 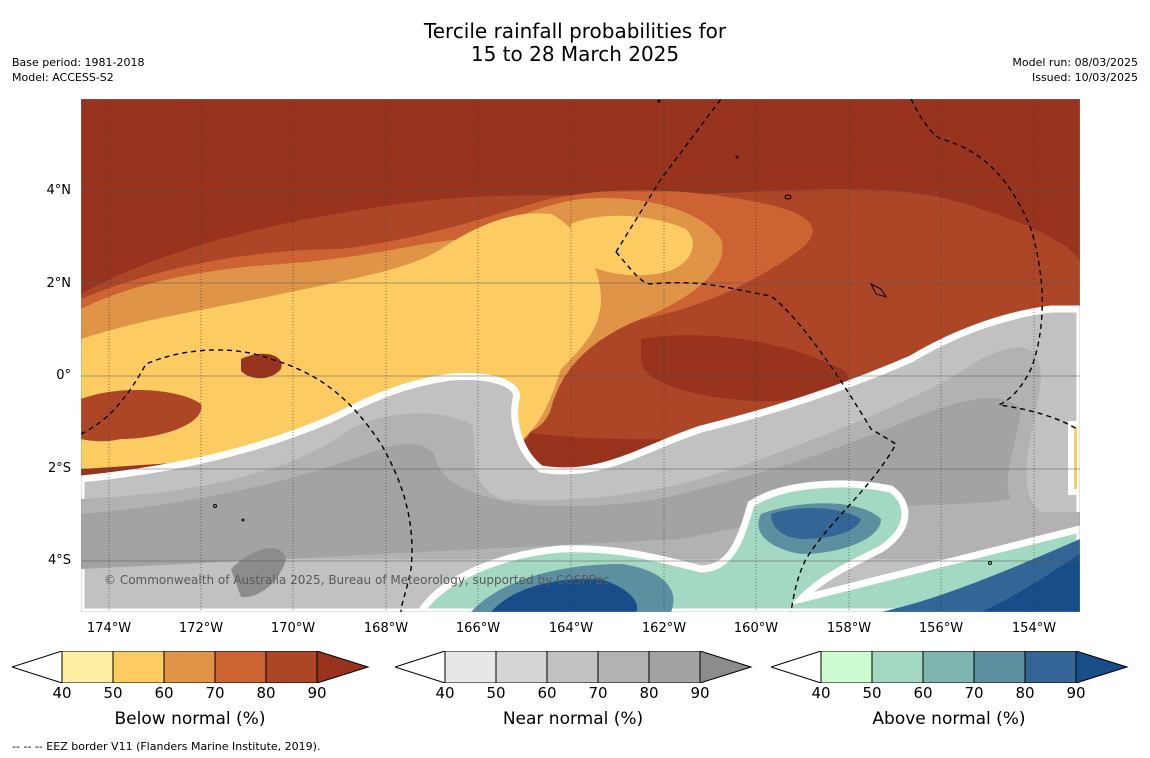 What do you see at coordinates (190, 719) in the screenshot?
I see `colorbar-title-below: Below normal (%)` at bounding box center [190, 719].